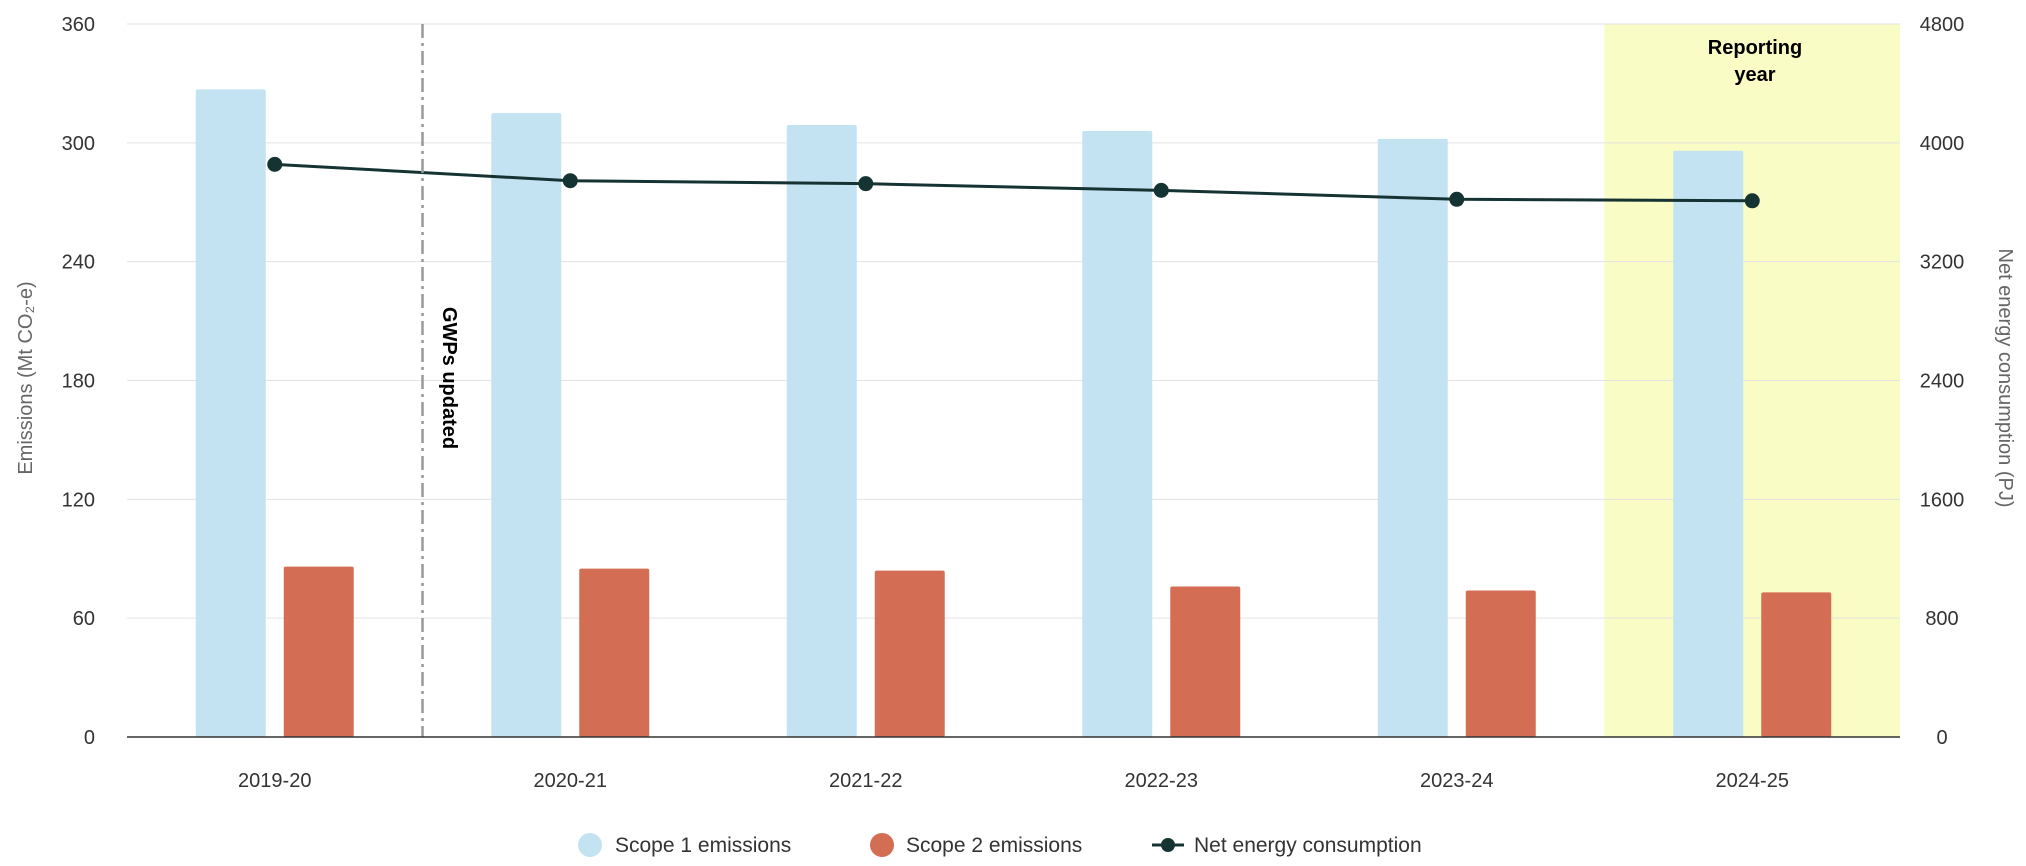 This screenshot has width=2026, height=866. I want to click on y-tick-label: 0, so click(89, 738).